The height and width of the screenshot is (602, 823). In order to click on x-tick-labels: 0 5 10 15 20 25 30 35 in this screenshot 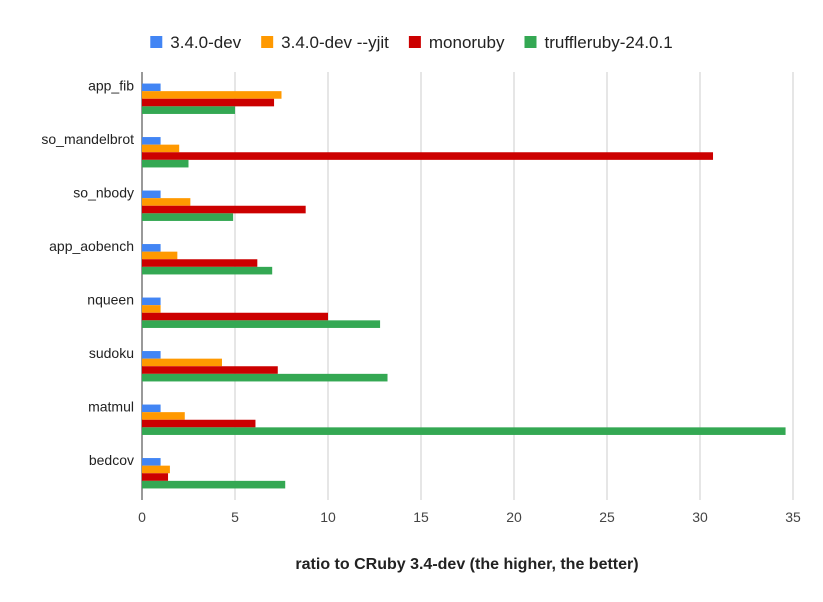, I will do `click(469, 517)`.